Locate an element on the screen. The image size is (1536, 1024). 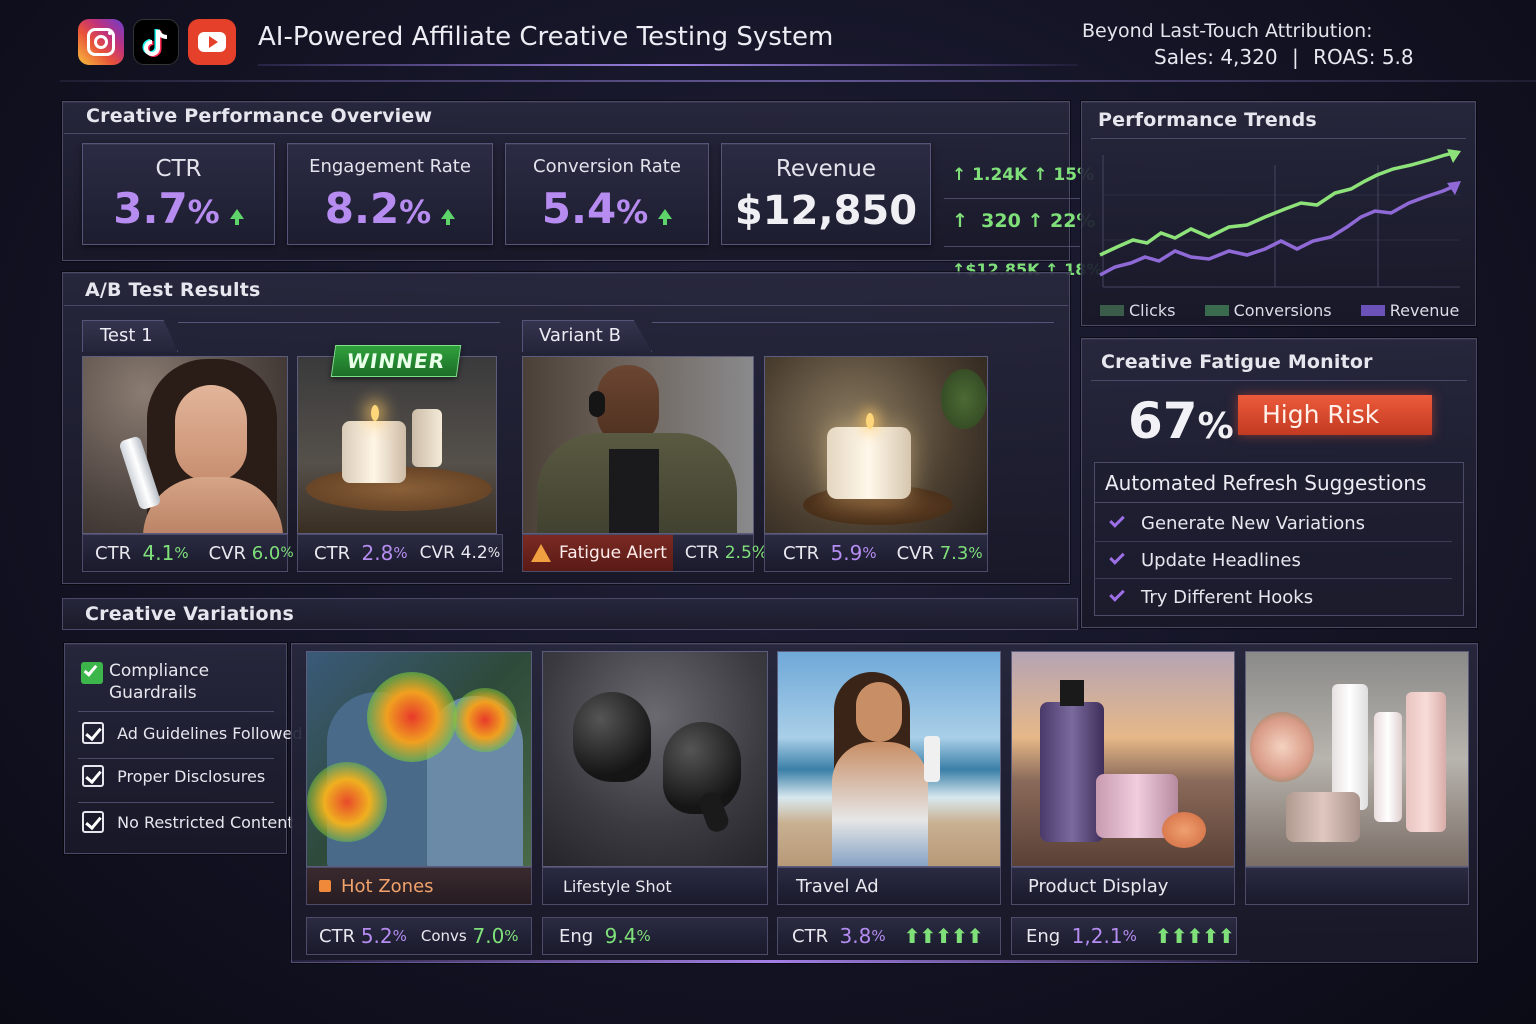
risk-label: High Risk is located at coordinates (1321, 414).